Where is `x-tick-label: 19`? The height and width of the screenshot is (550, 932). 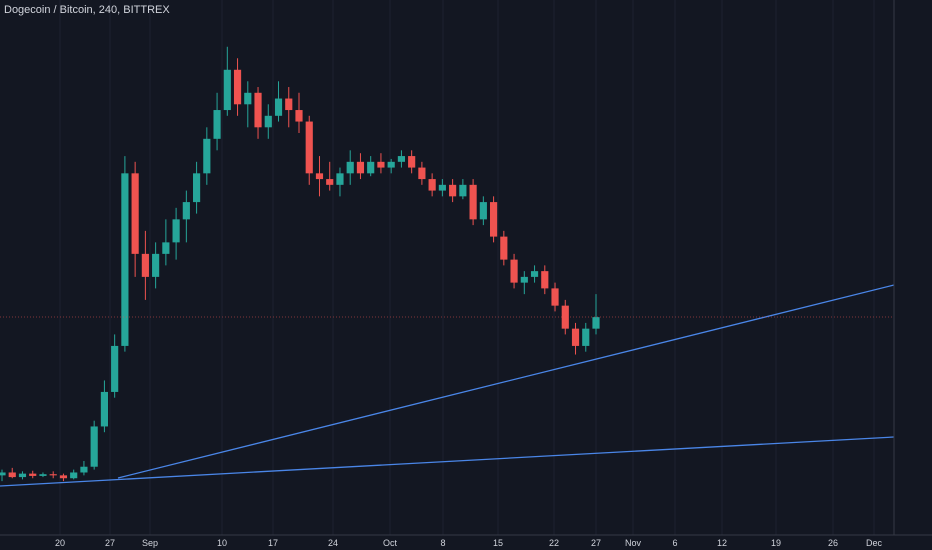
x-tick-label: 19 is located at coordinates (776, 543).